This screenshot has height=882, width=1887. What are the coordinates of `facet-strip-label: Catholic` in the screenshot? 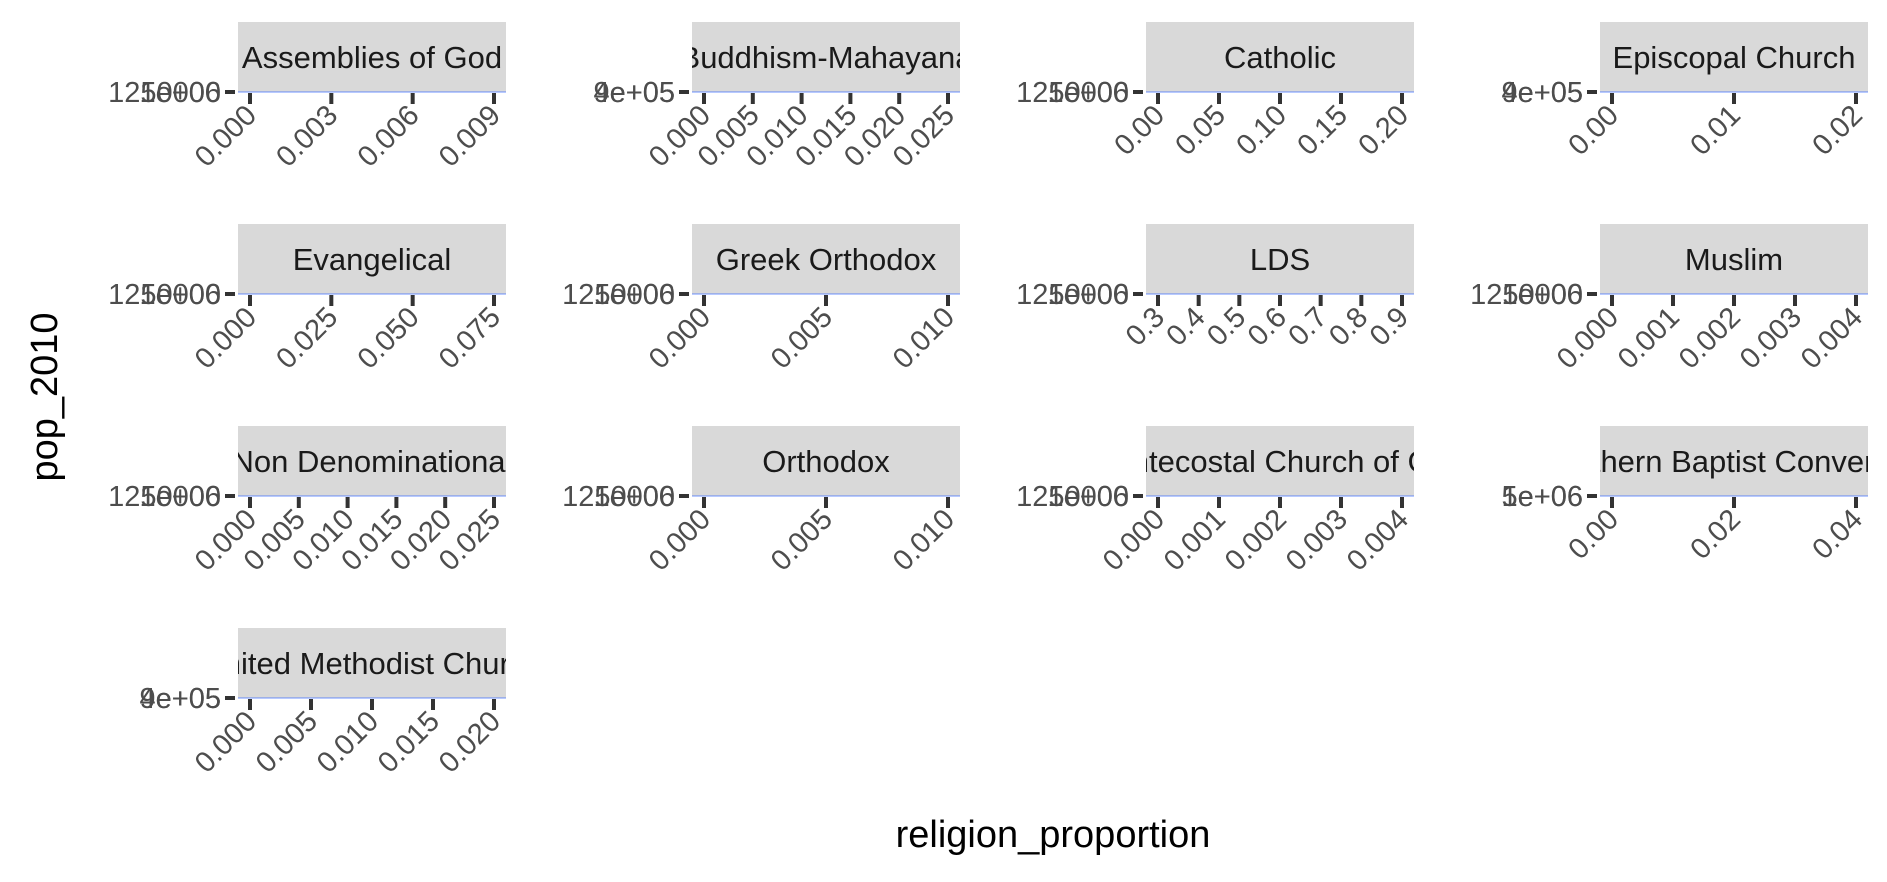 It's located at (1280, 57).